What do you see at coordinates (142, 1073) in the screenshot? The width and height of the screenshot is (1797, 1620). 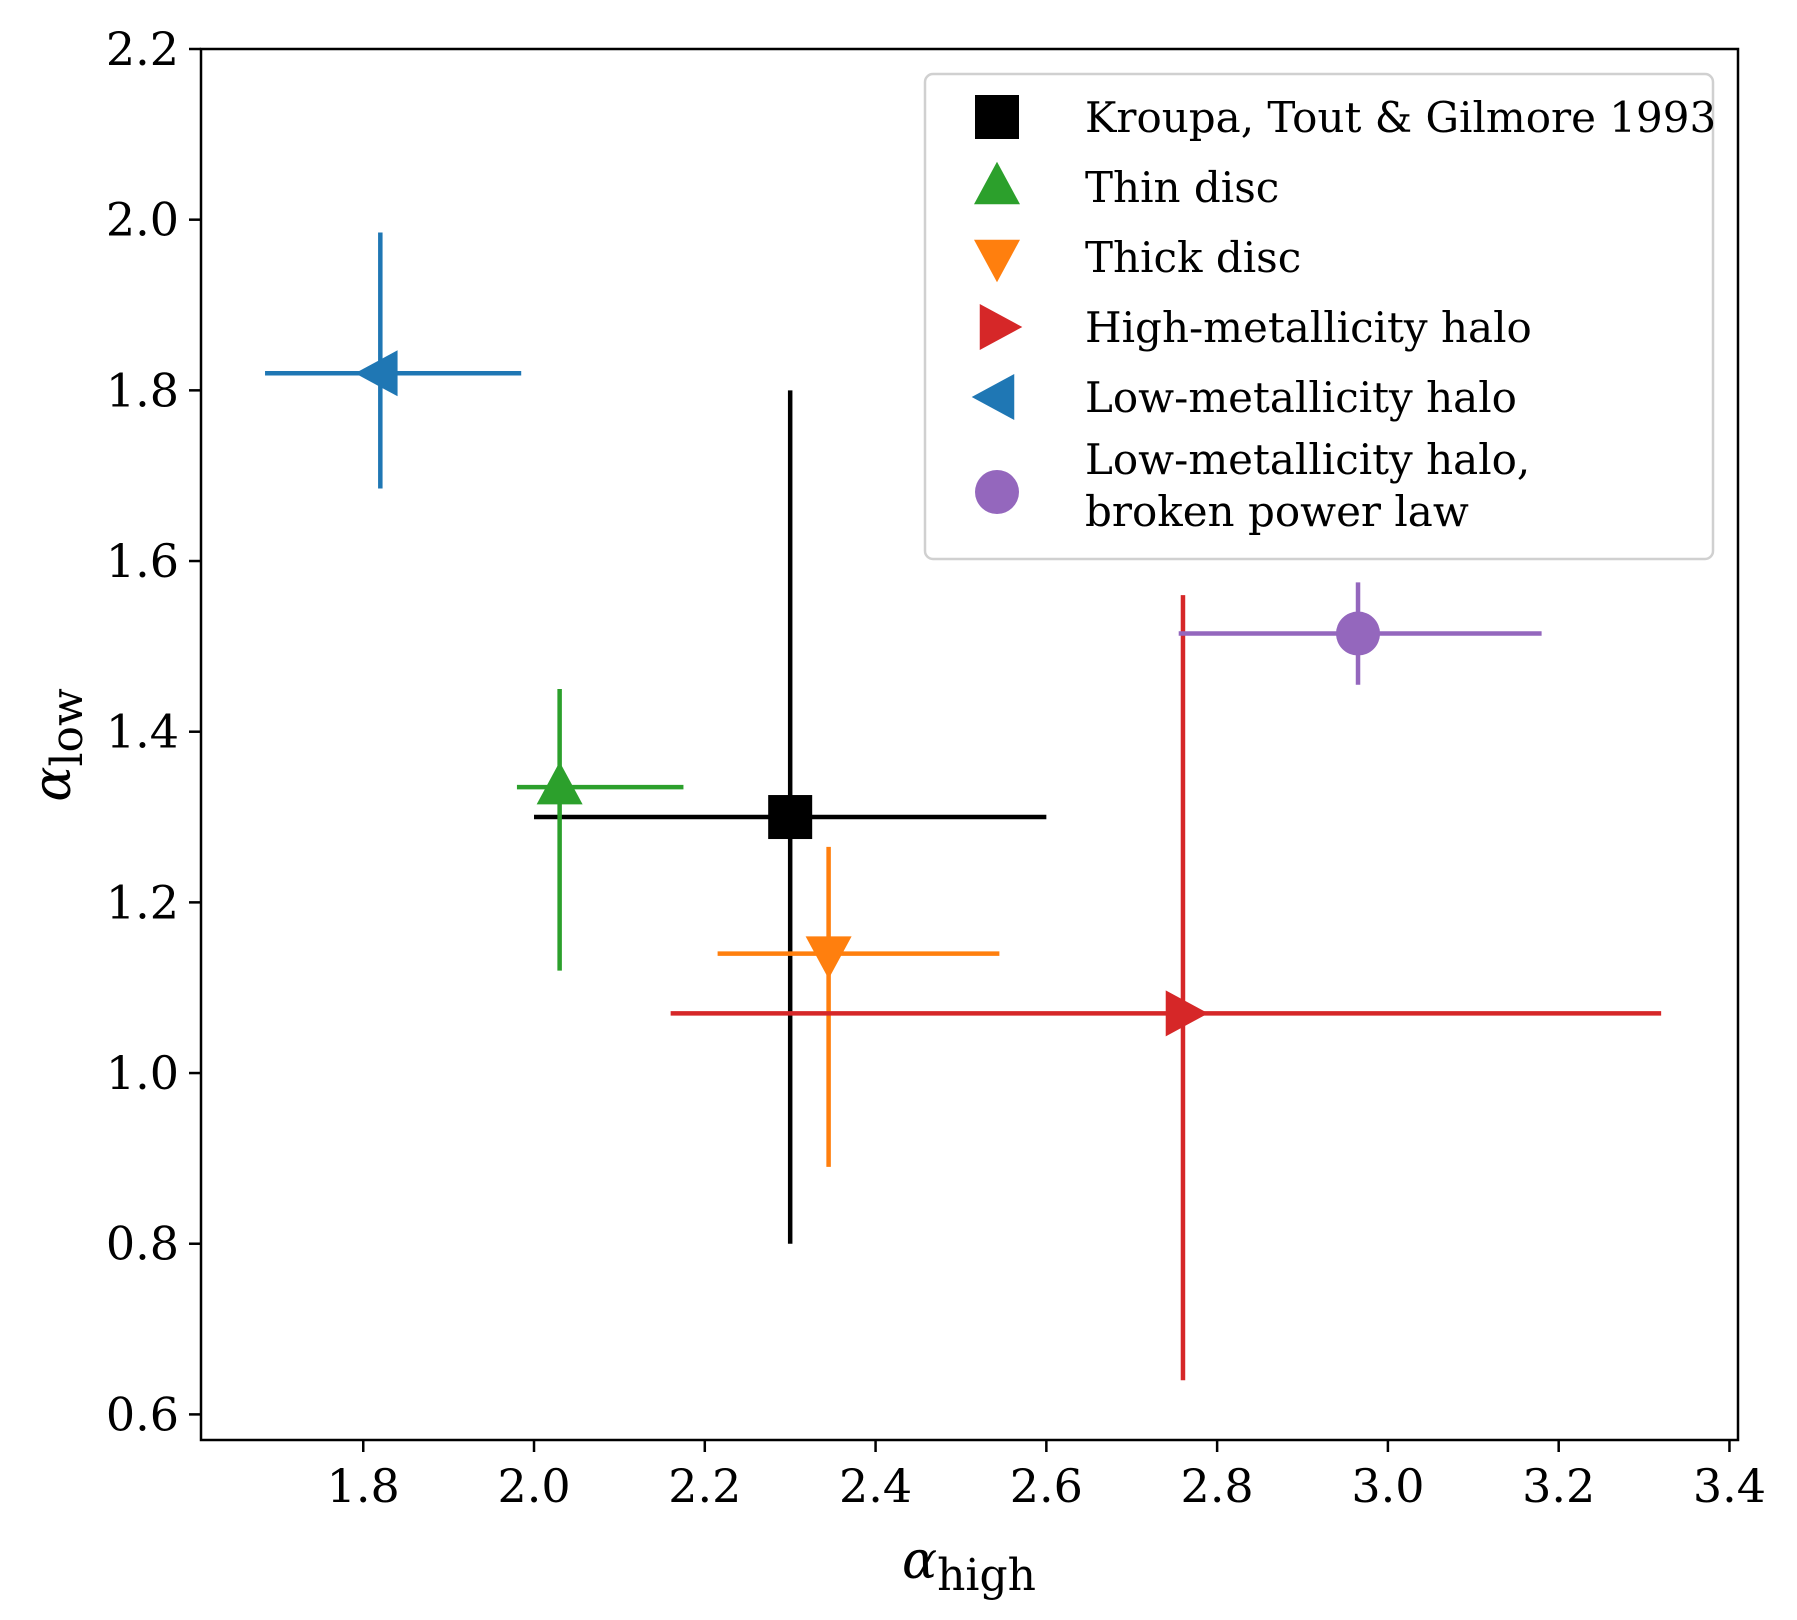 I see `y-tick-label: 1.0` at bounding box center [142, 1073].